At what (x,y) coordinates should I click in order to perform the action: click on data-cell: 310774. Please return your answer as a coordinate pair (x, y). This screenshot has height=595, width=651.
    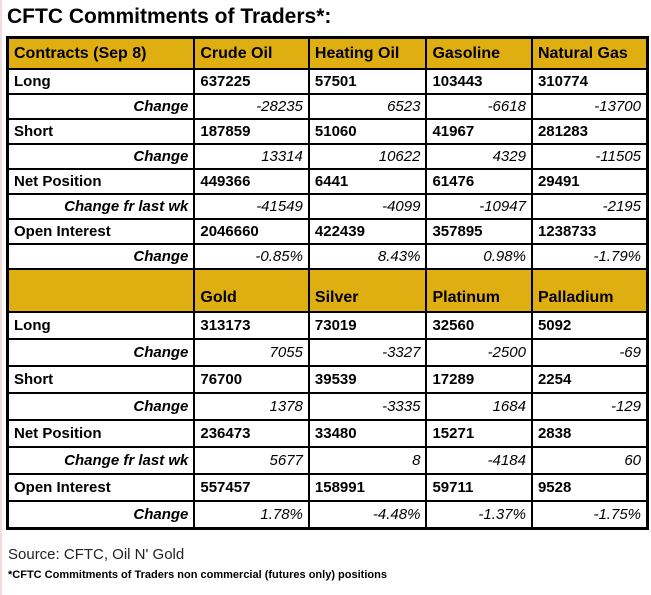
    Looking at the image, I should click on (589, 81).